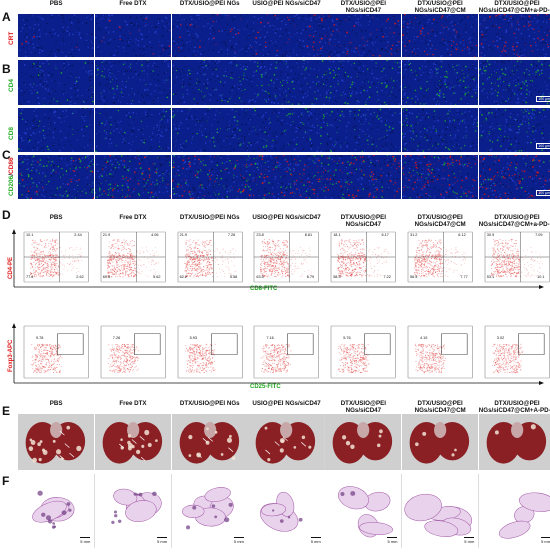 The image size is (550, 552). I want to click on he-section-0: 5 mm, so click(57, 511).